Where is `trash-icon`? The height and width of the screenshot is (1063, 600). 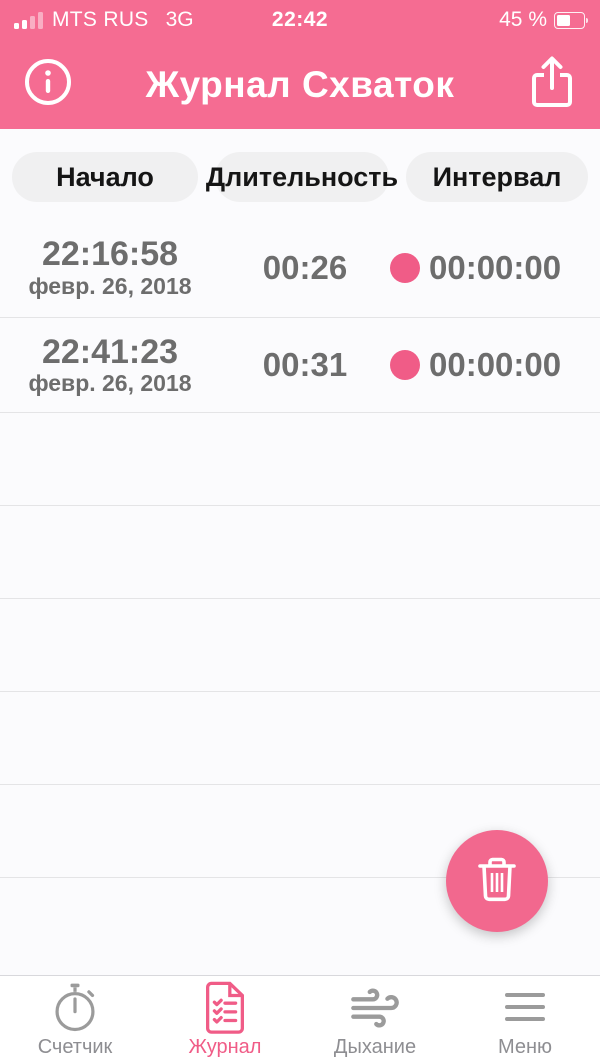
trash-icon is located at coordinates (497, 881).